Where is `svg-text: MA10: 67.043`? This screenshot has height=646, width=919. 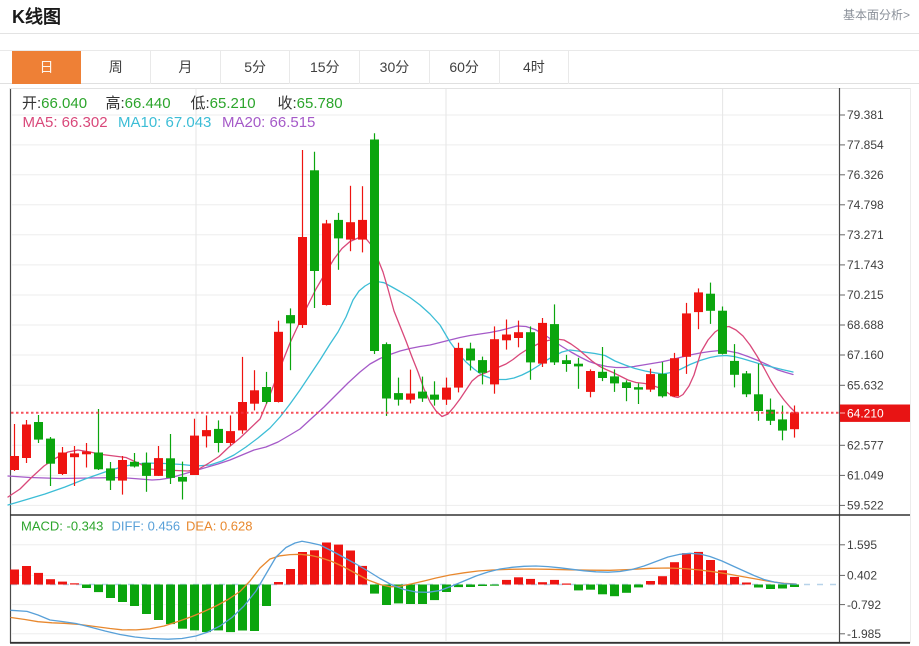 svg-text: MA10: 67.043 is located at coordinates (164, 122).